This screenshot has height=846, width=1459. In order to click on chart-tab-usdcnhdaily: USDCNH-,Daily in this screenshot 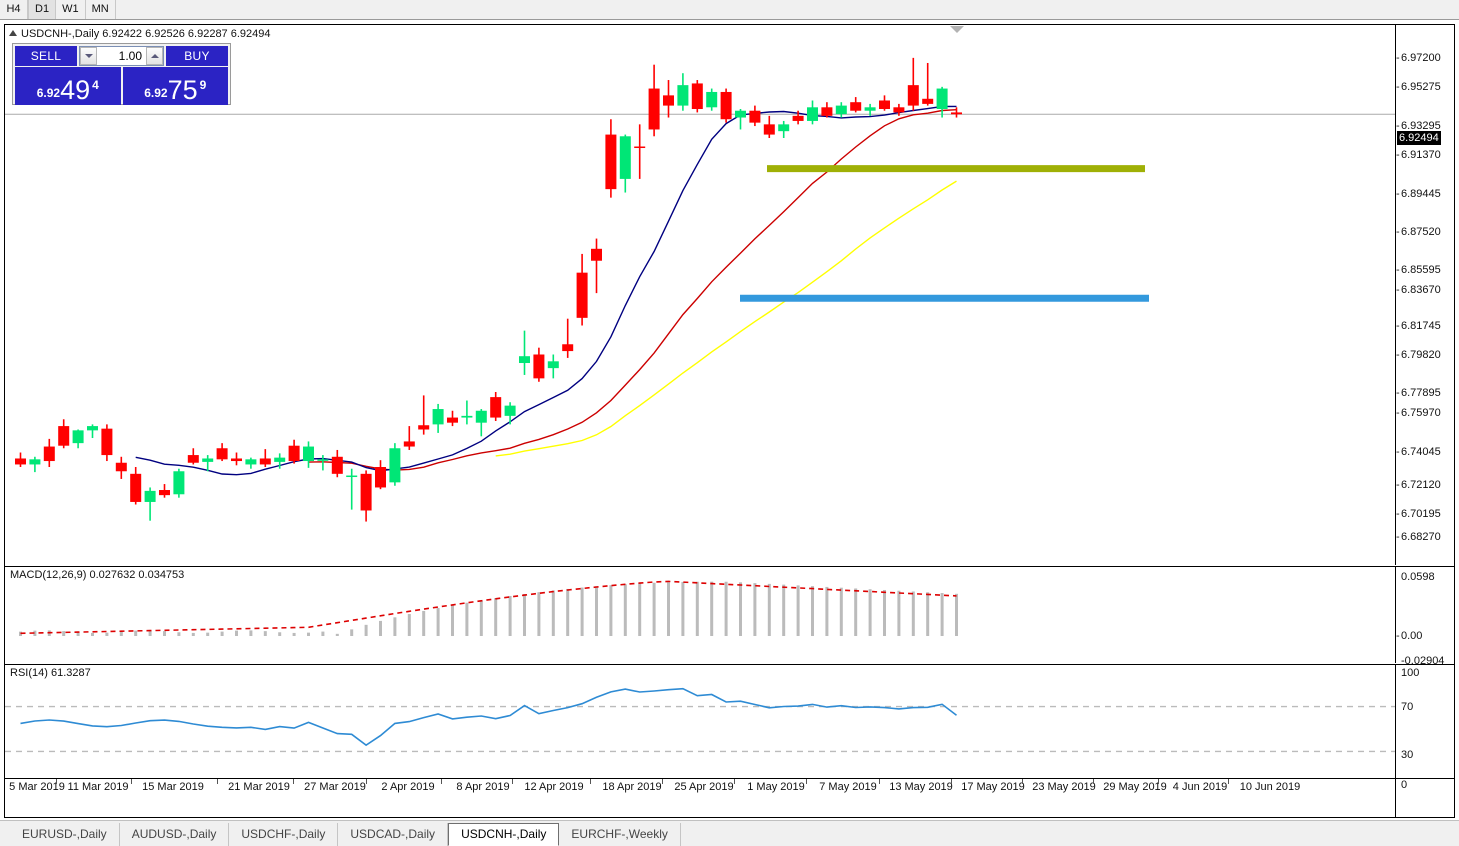, I will do `click(504, 834)`.